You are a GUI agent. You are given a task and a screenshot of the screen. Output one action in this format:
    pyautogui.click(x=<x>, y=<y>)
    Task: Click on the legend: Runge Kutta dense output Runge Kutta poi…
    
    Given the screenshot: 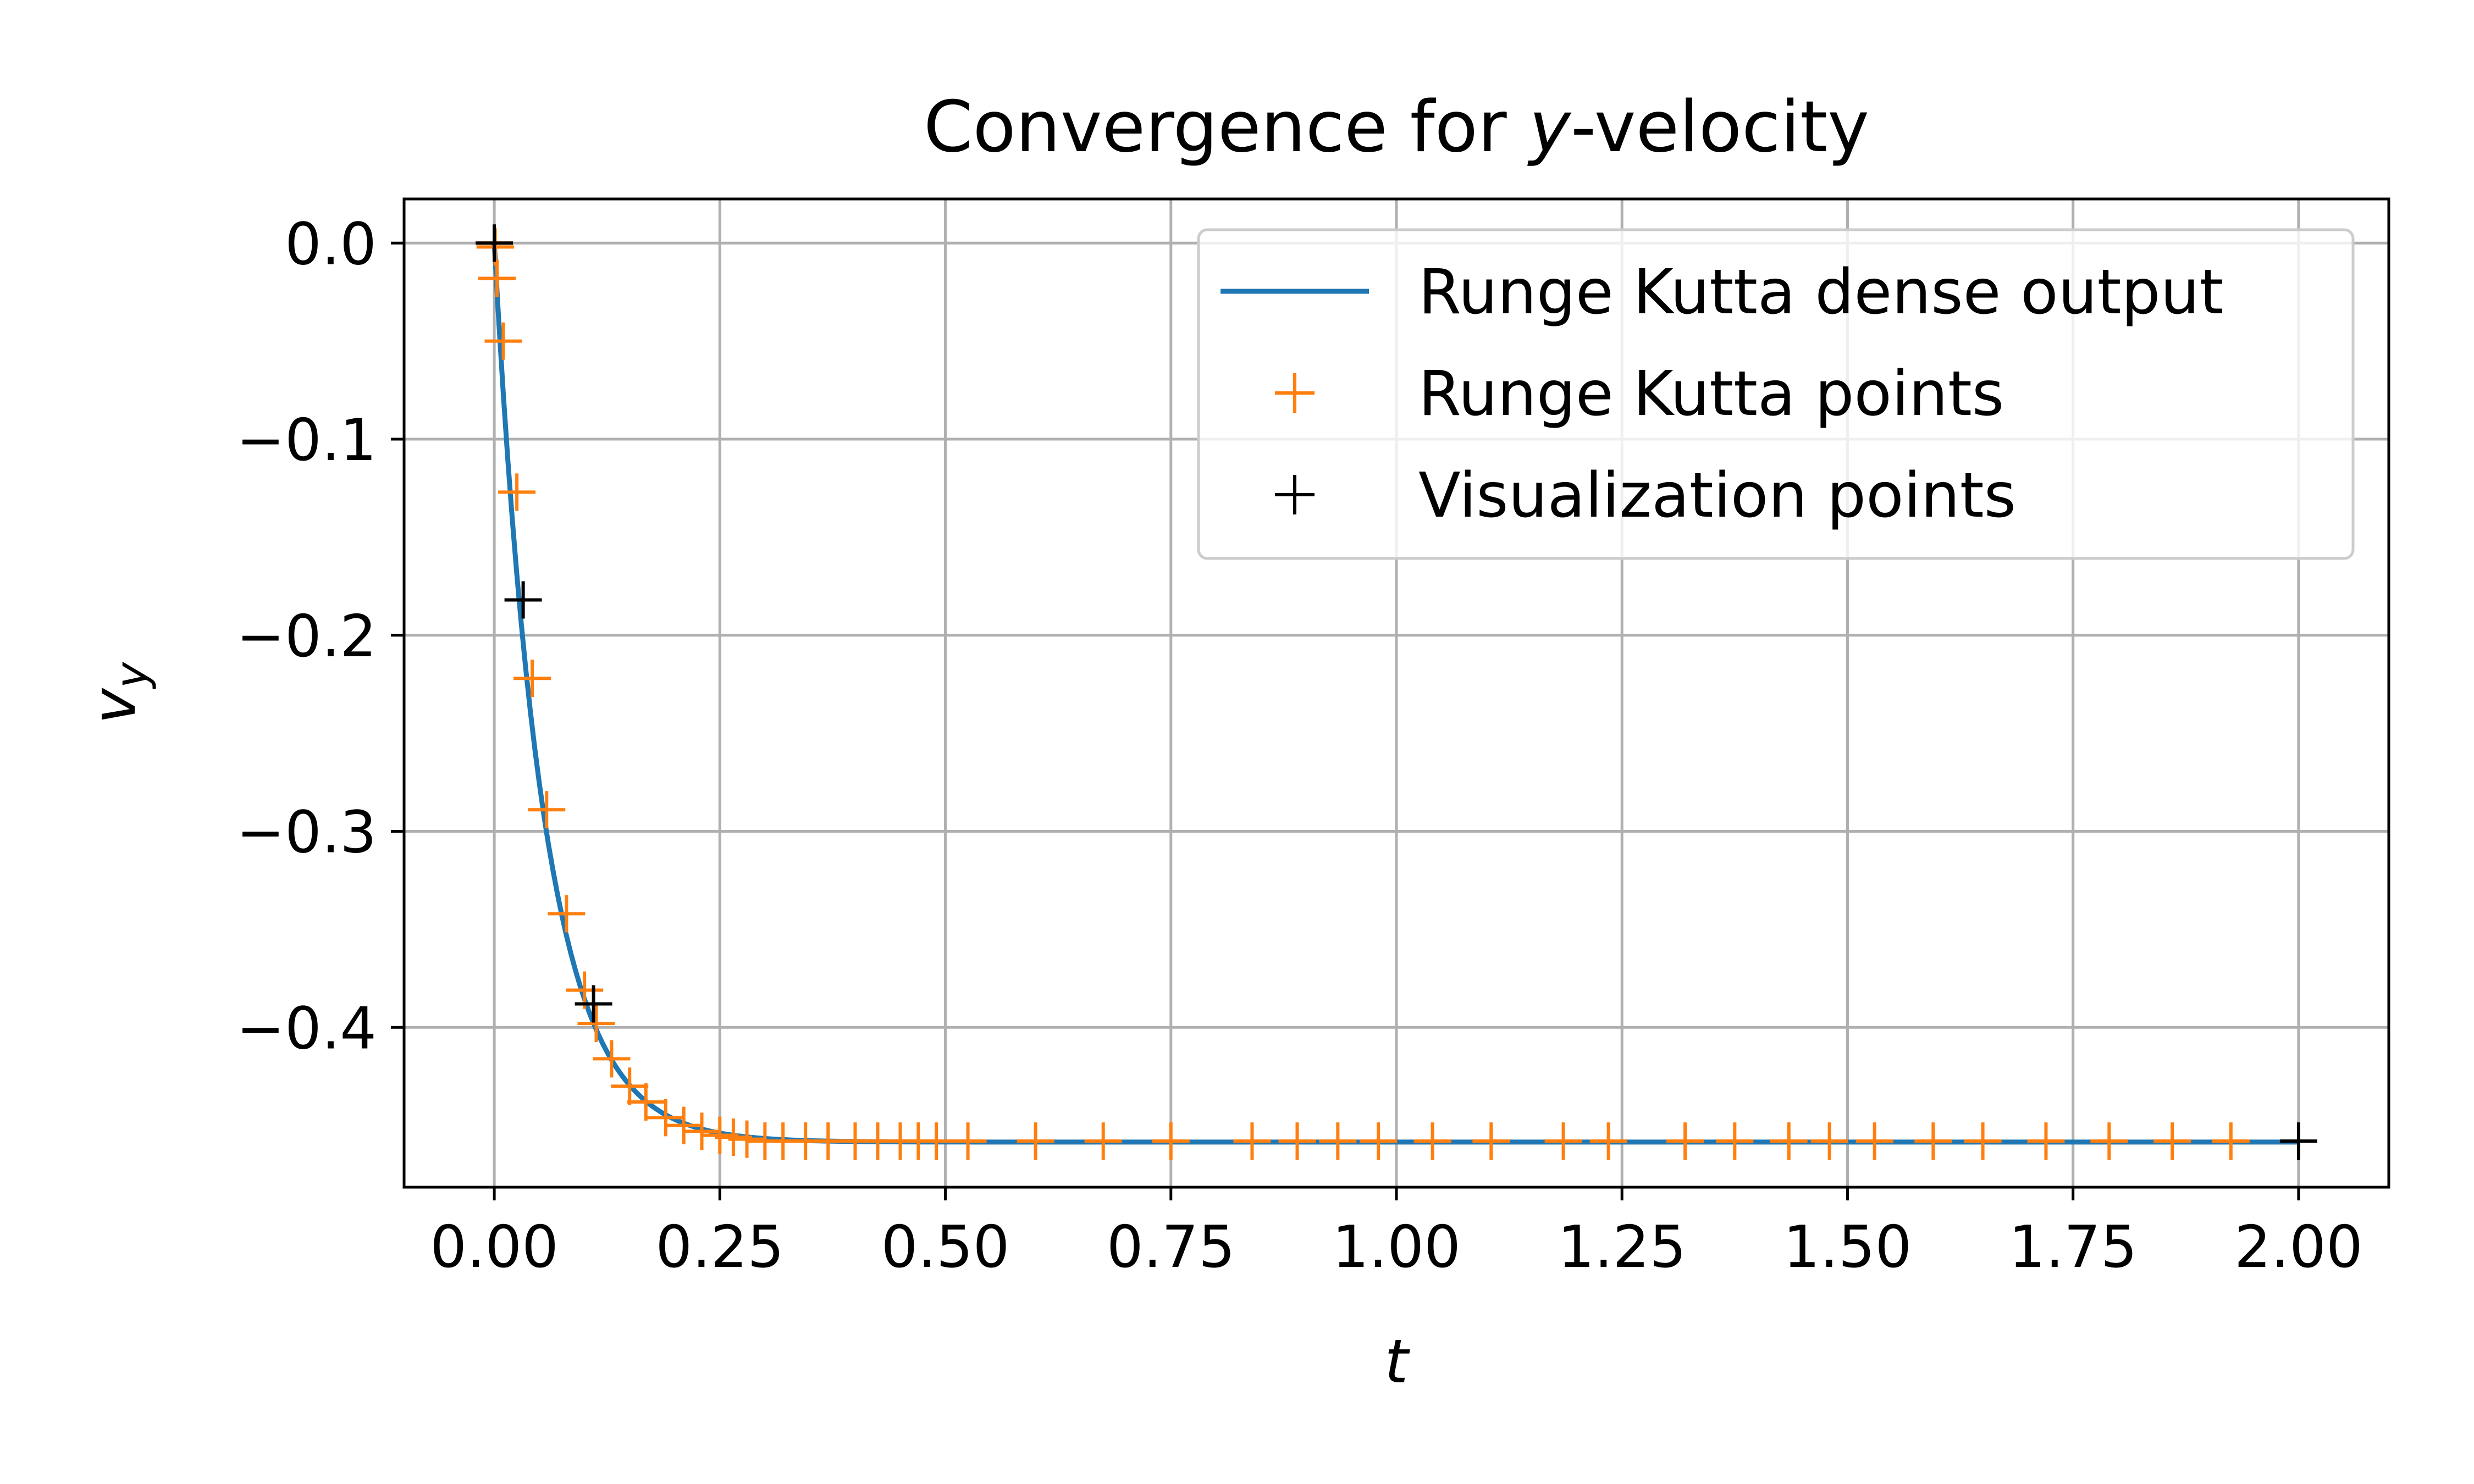 What is the action you would take?
    pyautogui.click(x=1776, y=394)
    